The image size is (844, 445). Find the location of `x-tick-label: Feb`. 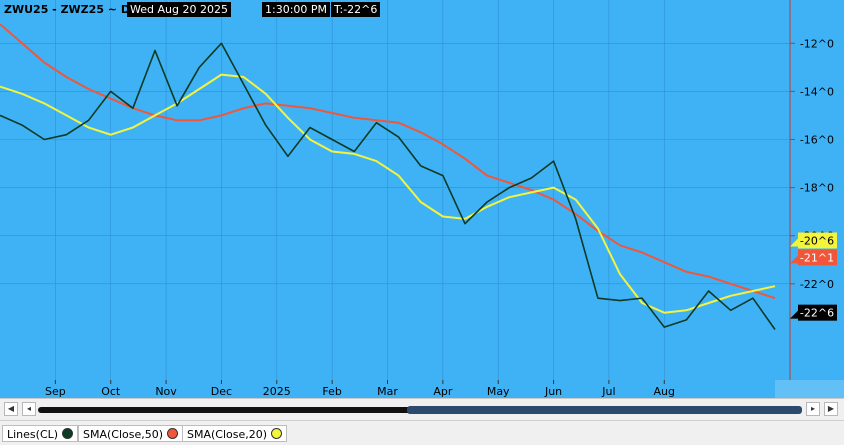

x-tick-label: Feb is located at coordinates (331, 391).